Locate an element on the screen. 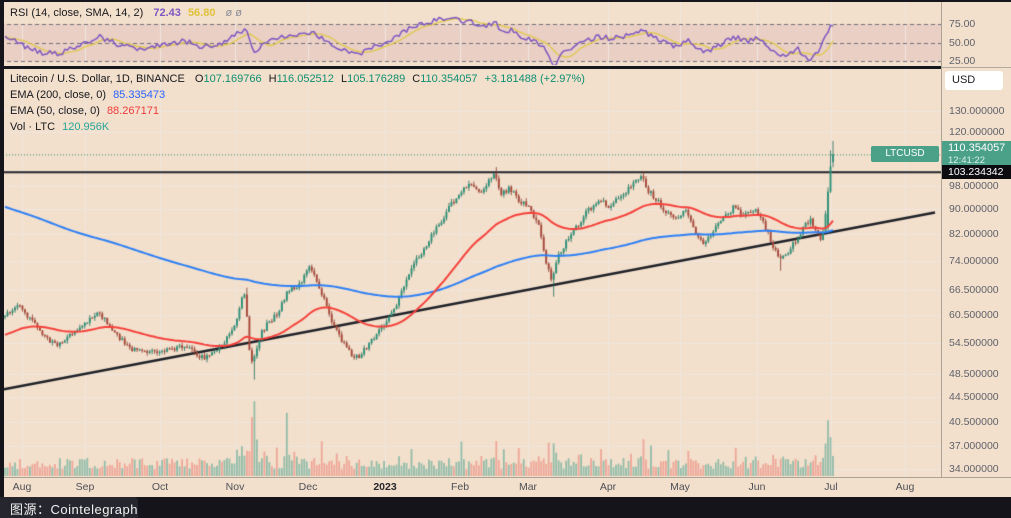 The height and width of the screenshot is (518, 1011). time-scale: Aug Sep Oct Nov Dec 2023 Feb Mar Apr May Jun Jul Aug is located at coordinates (505, 487).